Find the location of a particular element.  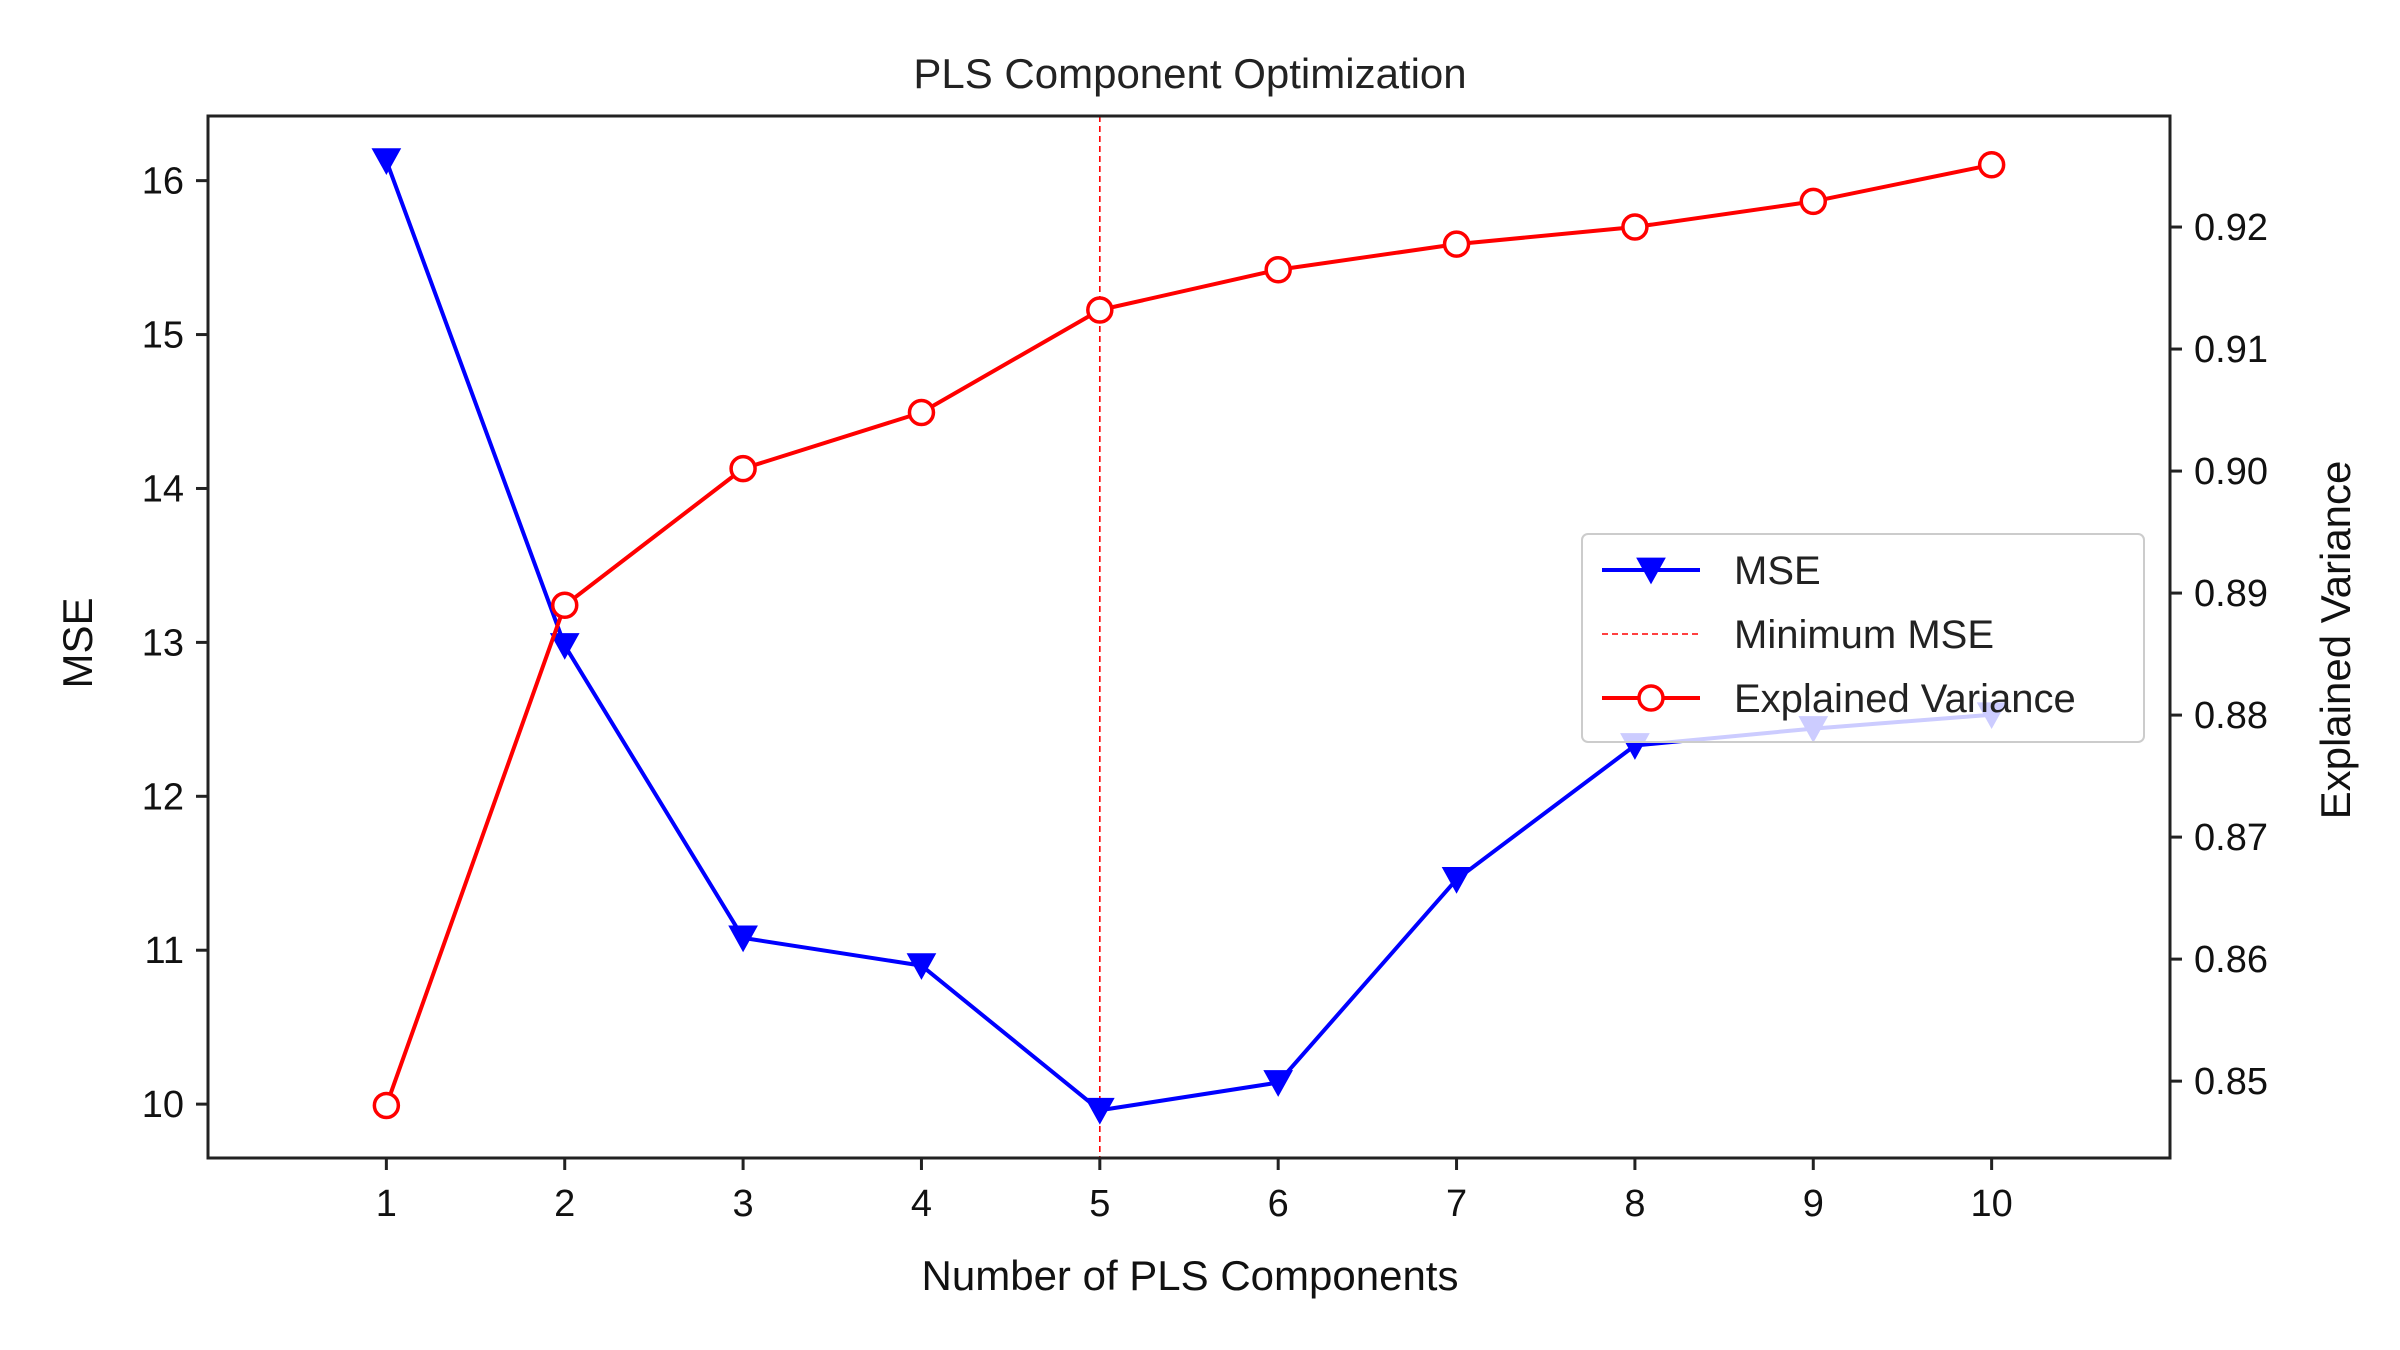

legend-label: MSE is located at coordinates (1777, 571).